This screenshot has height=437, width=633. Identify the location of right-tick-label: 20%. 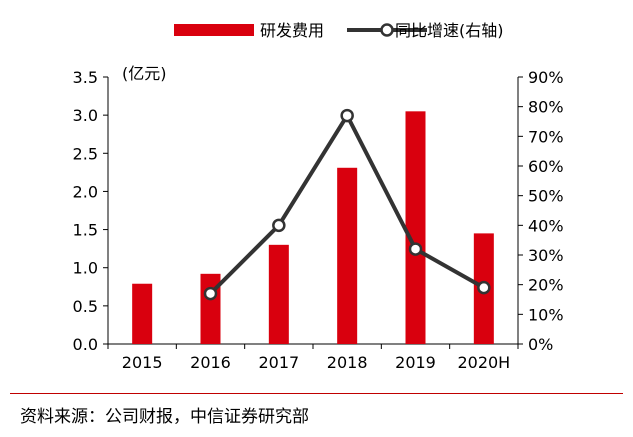
(546, 285).